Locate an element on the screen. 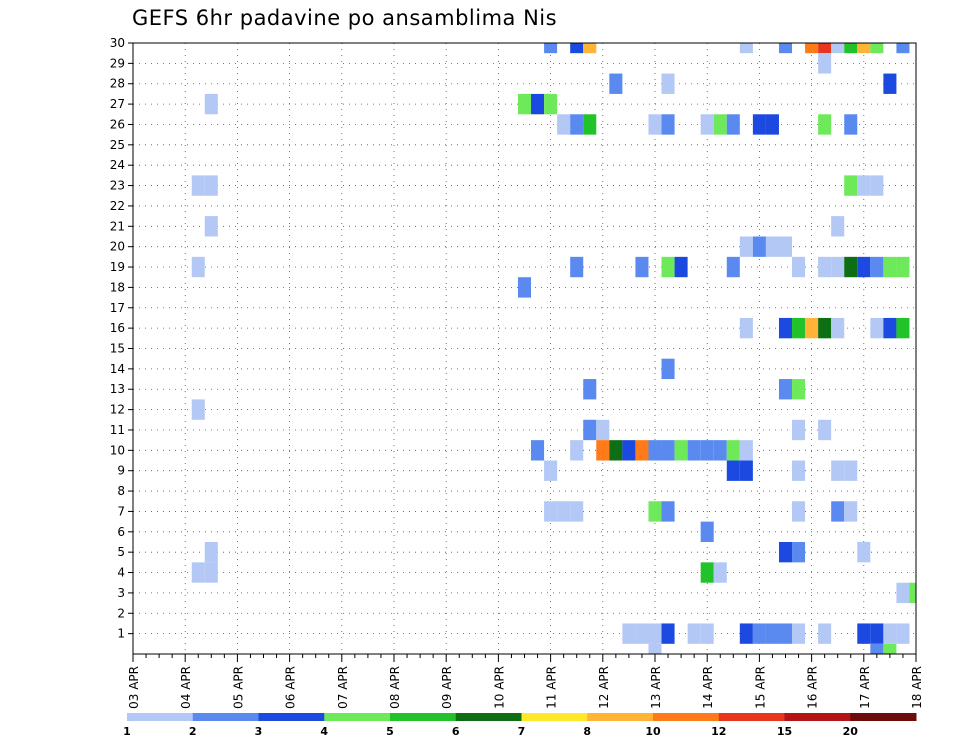  y-tick-label: 13 is located at coordinates (117, 389).